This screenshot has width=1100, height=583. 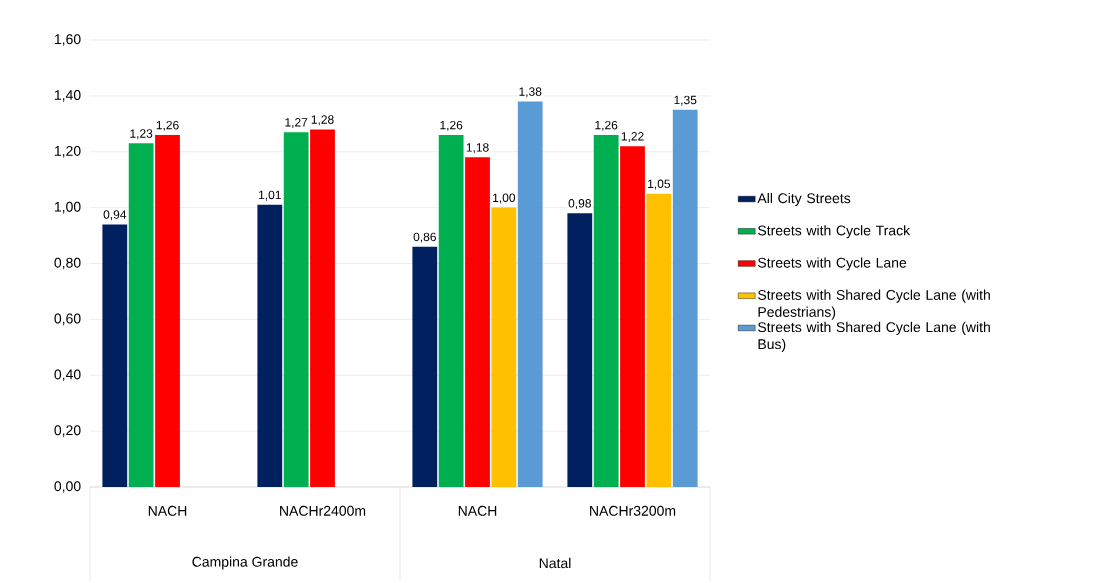 I want to click on data-label: 1,27, so click(x=296, y=123).